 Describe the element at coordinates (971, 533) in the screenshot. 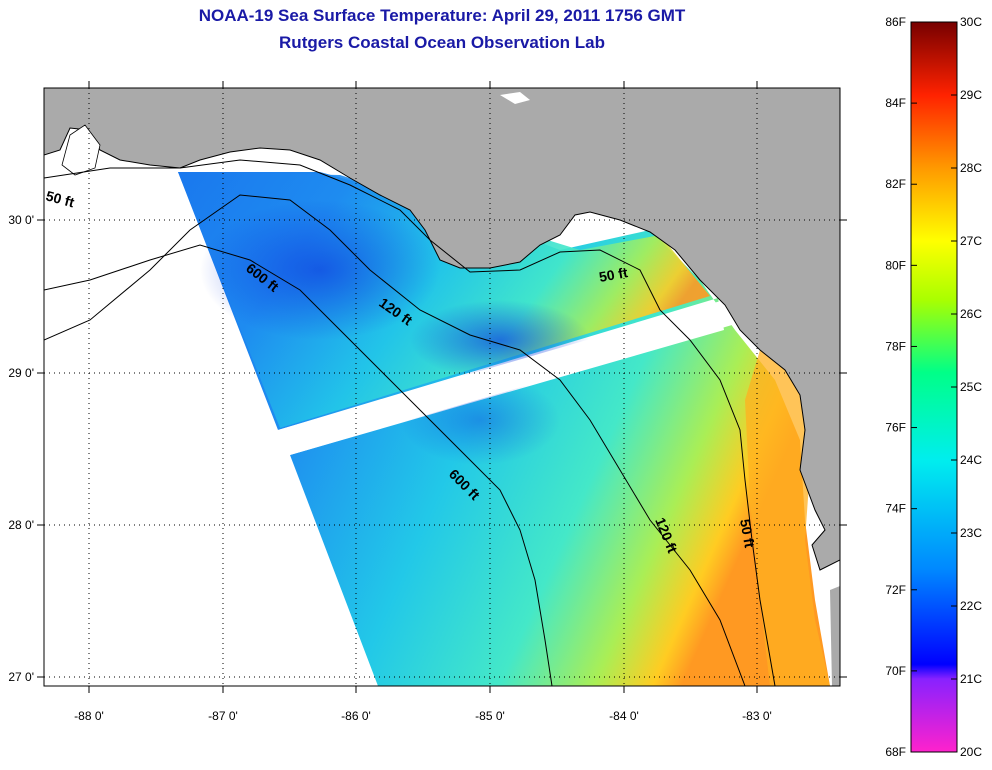

I see `colorbar-label-c: 23C` at that location.